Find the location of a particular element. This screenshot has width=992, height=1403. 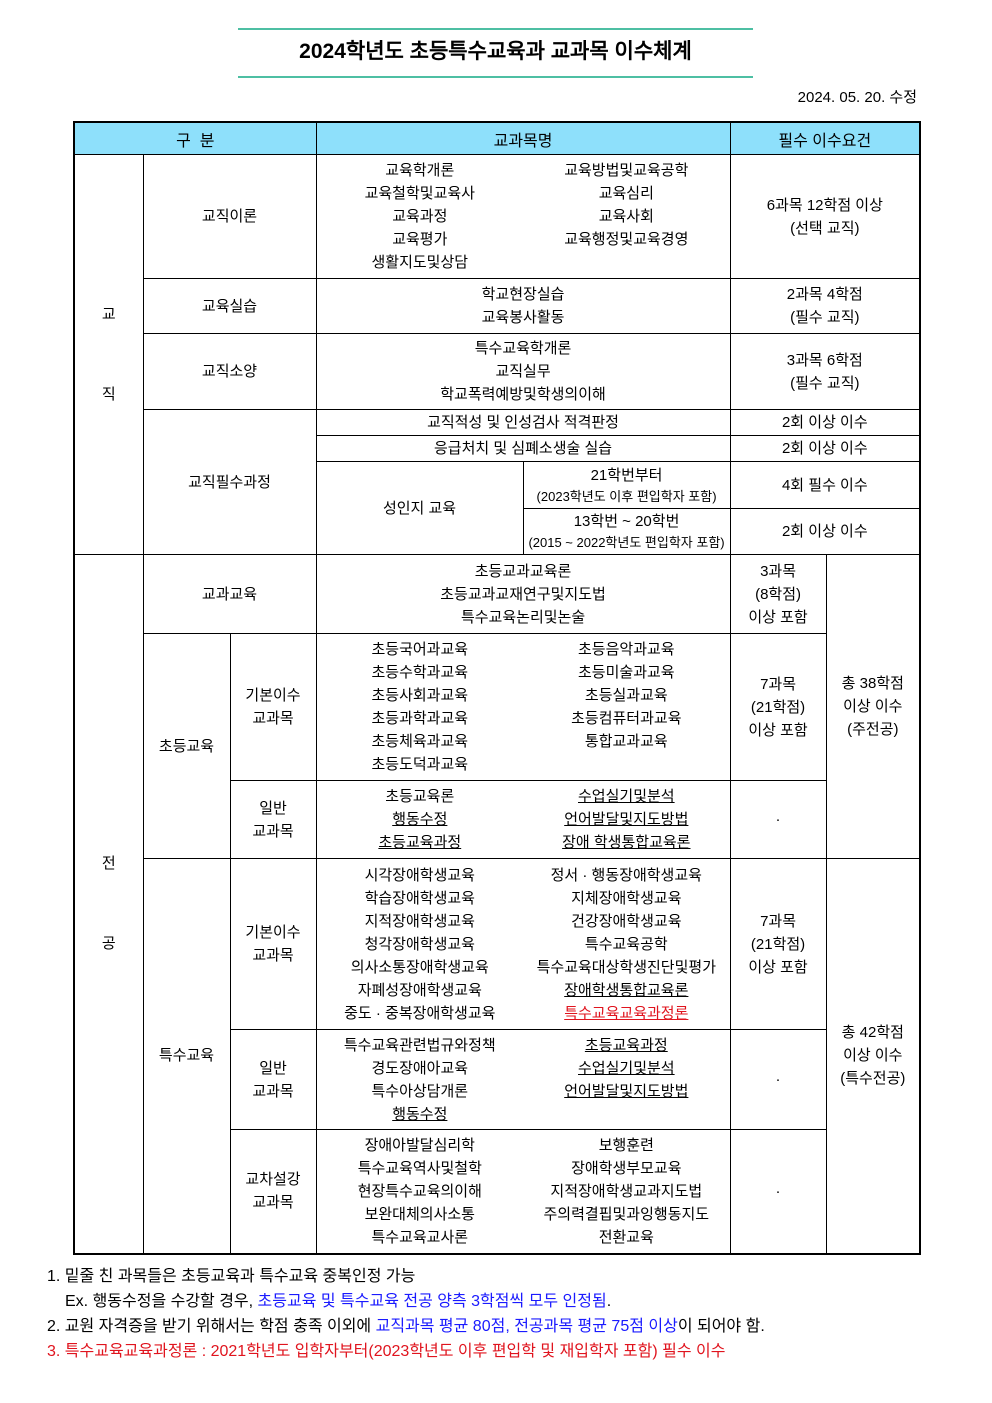

header-subjects: 교과목명 is located at coordinates (523, 138).